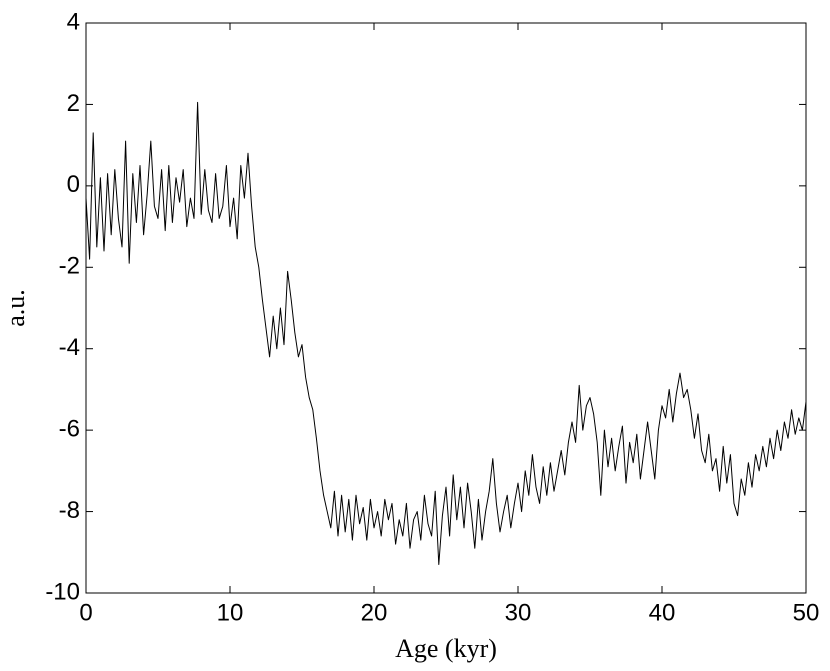  What do you see at coordinates (73, 21) in the screenshot?
I see `y-tick-label: 4` at bounding box center [73, 21].